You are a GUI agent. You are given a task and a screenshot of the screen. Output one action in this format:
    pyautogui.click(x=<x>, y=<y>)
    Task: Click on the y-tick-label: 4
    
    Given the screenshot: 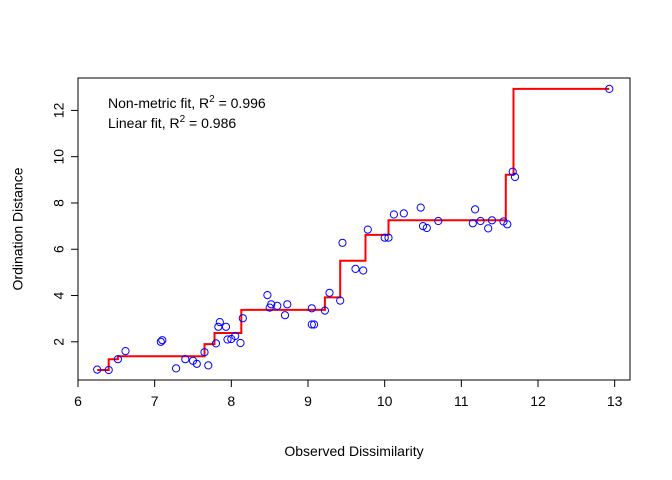 What is the action you would take?
    pyautogui.click(x=59, y=295)
    